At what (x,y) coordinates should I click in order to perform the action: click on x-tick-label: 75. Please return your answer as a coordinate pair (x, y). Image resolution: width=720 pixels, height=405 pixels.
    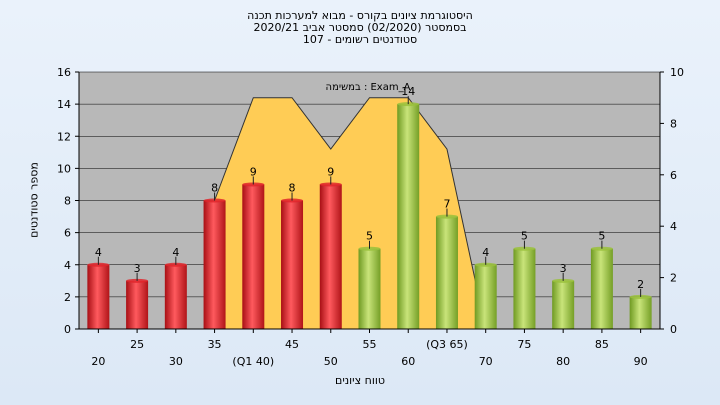
    Looking at the image, I should click on (524, 344).